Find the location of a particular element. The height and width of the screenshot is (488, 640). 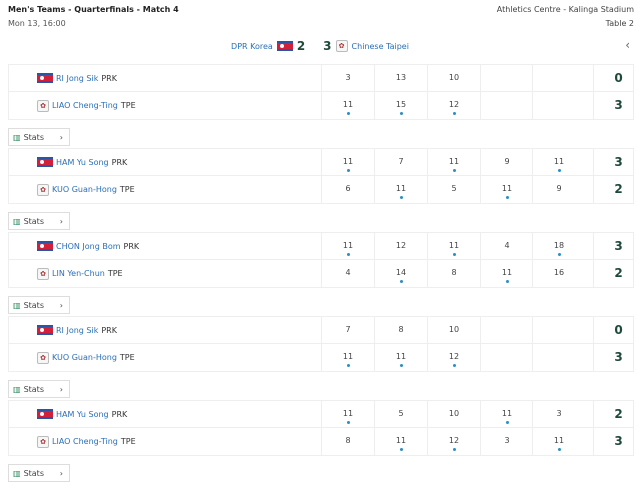

game-points: 13 is located at coordinates (401, 77).